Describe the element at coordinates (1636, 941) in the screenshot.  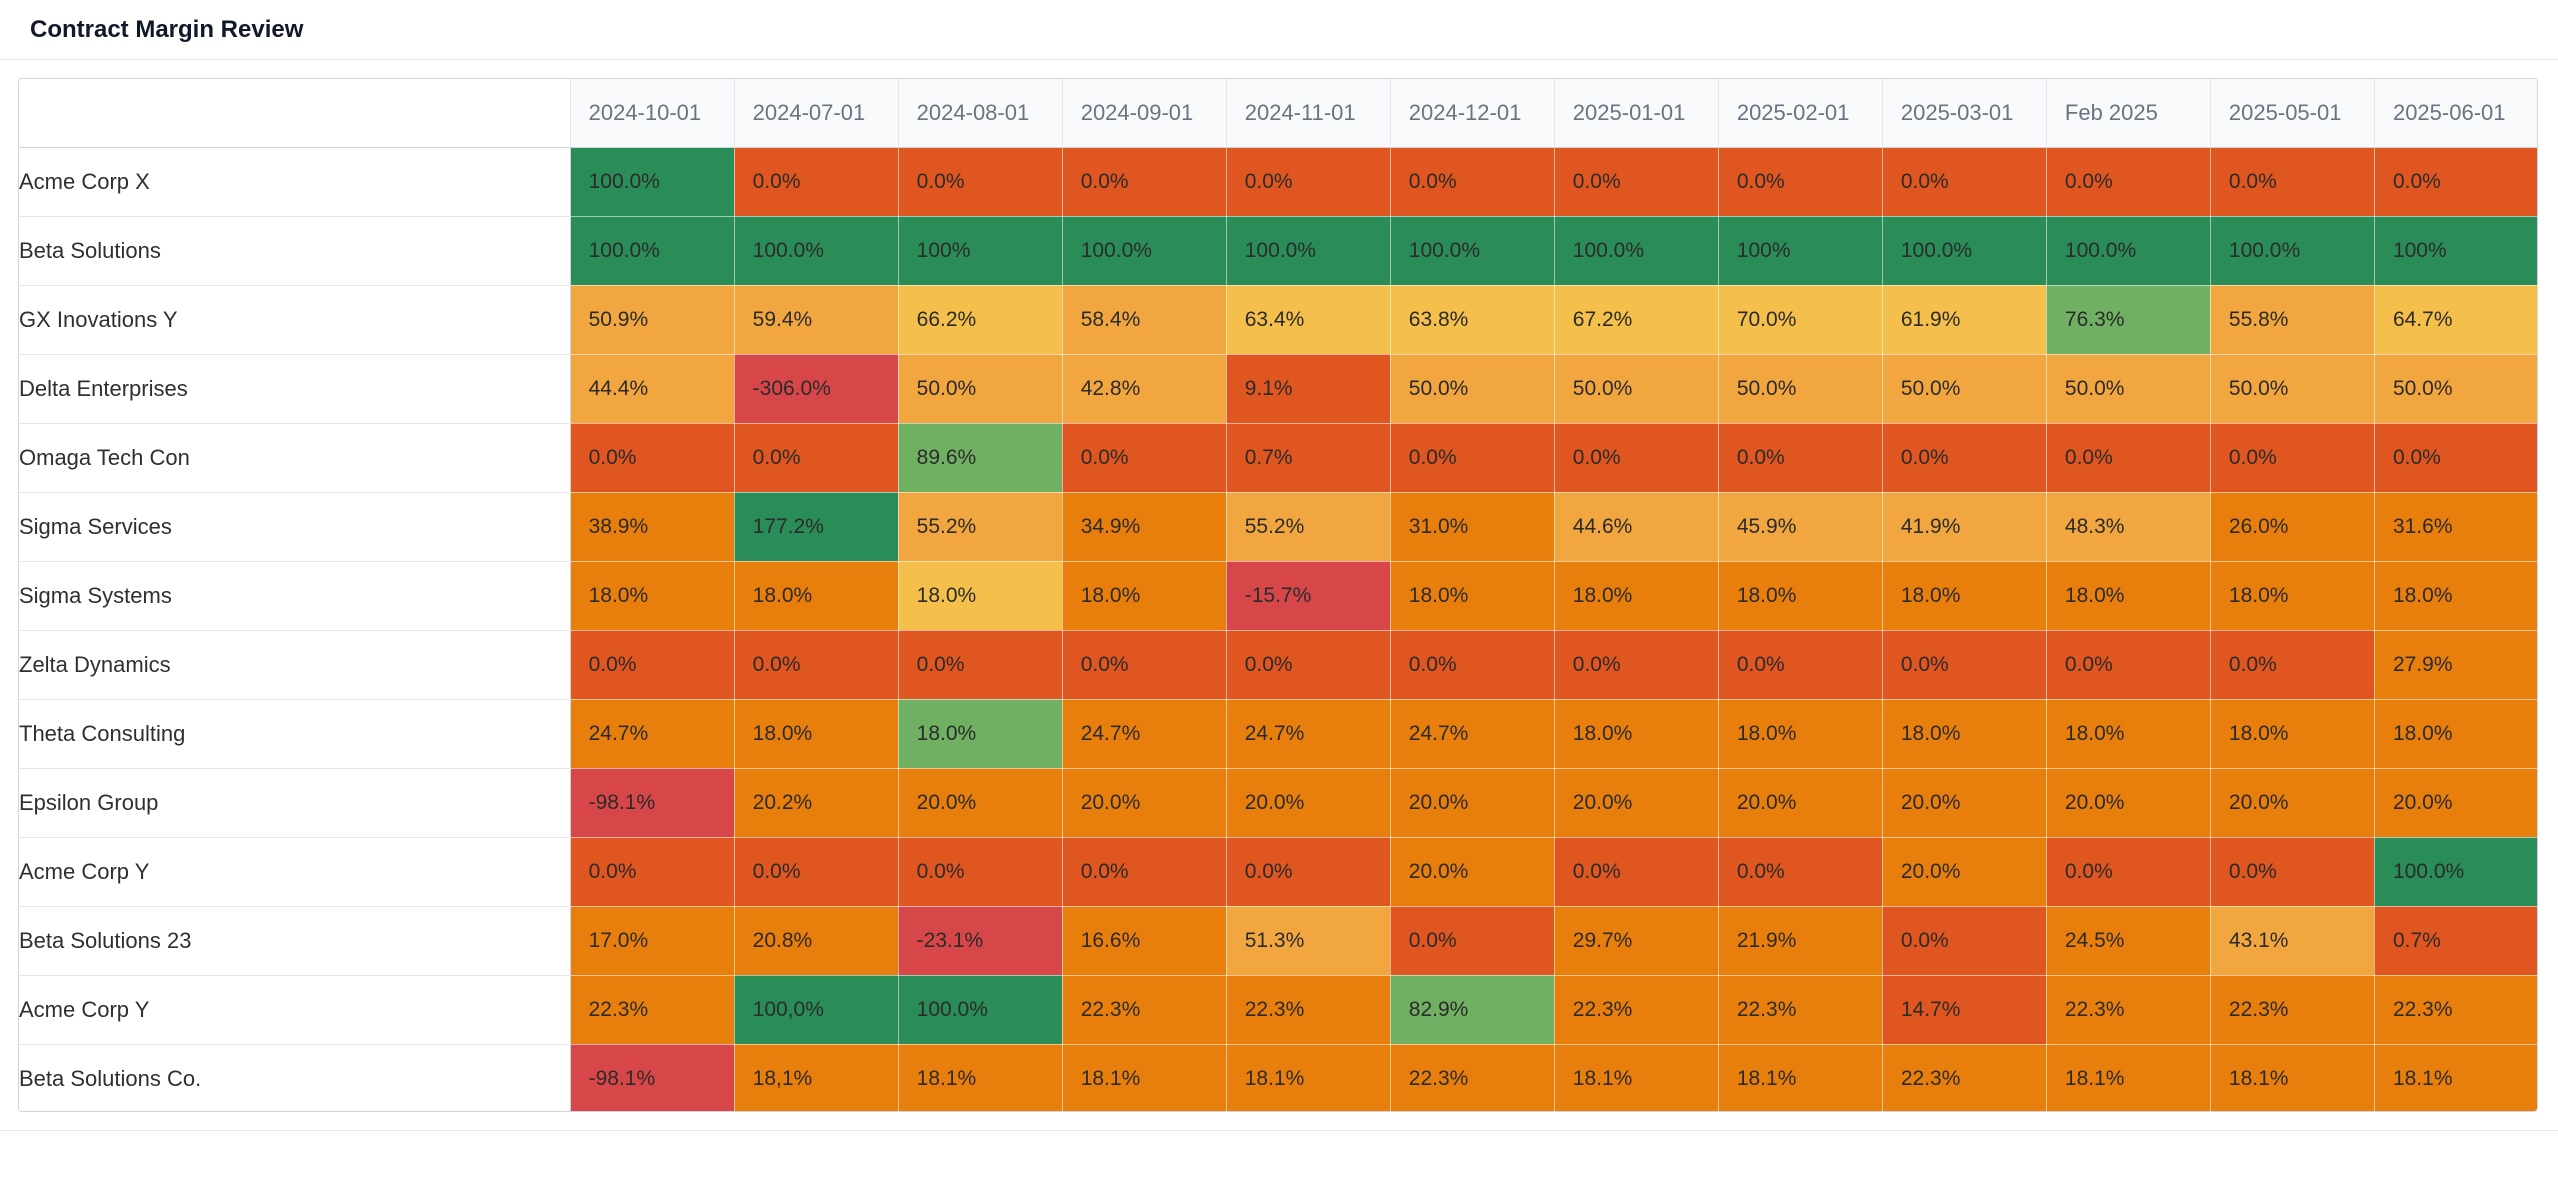
I see `heat-cell: 29.7%` at that location.